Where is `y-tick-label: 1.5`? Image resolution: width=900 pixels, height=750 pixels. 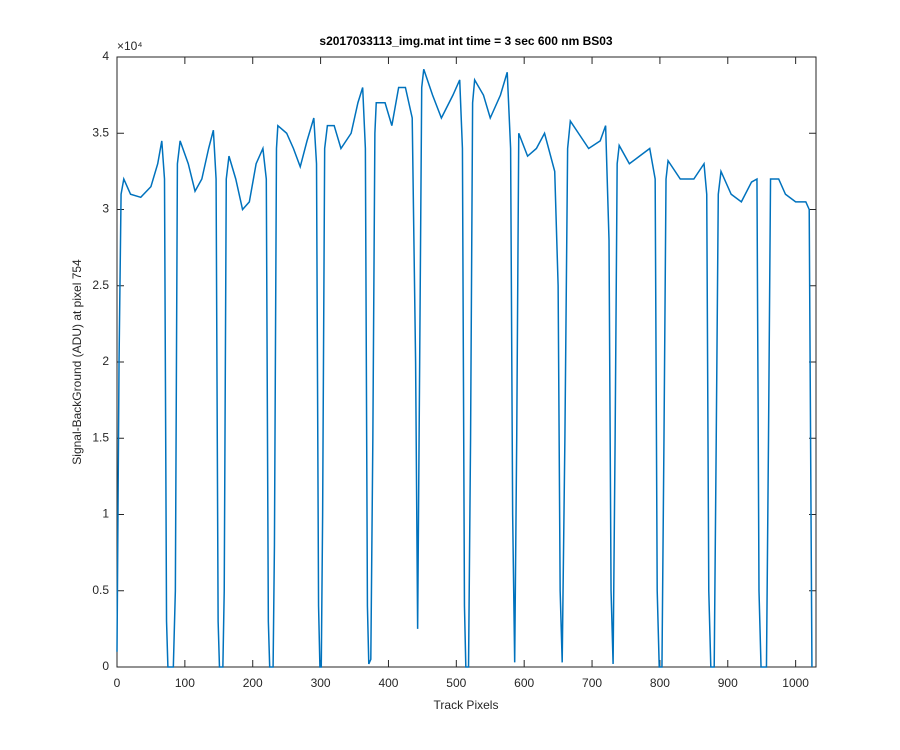 y-tick-label: 1.5 is located at coordinates (100, 437).